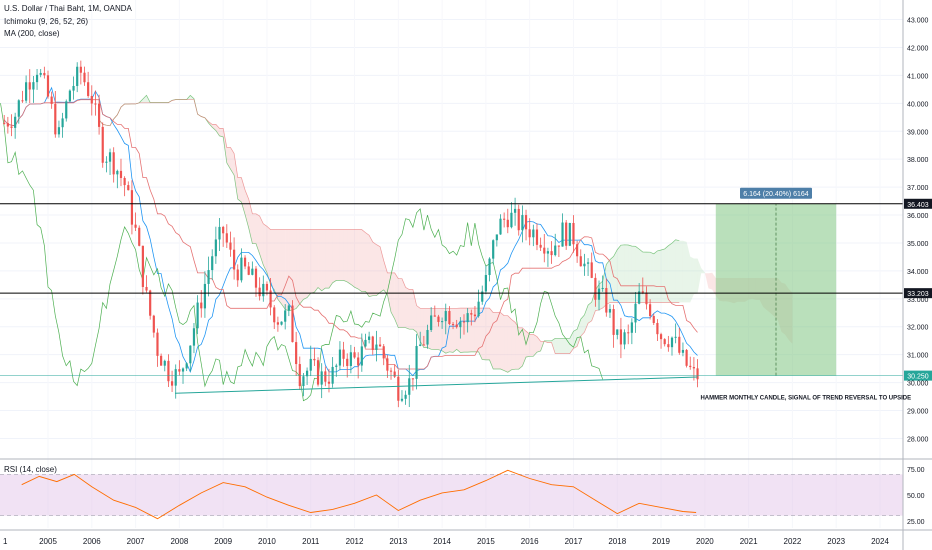 The width and height of the screenshot is (932, 550). Describe the element at coordinates (48, 541) in the screenshot. I see `time-tick-label: 2005` at that location.